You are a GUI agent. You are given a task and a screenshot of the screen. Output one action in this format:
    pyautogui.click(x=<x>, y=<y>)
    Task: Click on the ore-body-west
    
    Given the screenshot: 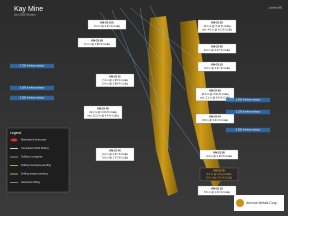 What is the action you would take?
    pyautogui.click(x=163, y=106)
    